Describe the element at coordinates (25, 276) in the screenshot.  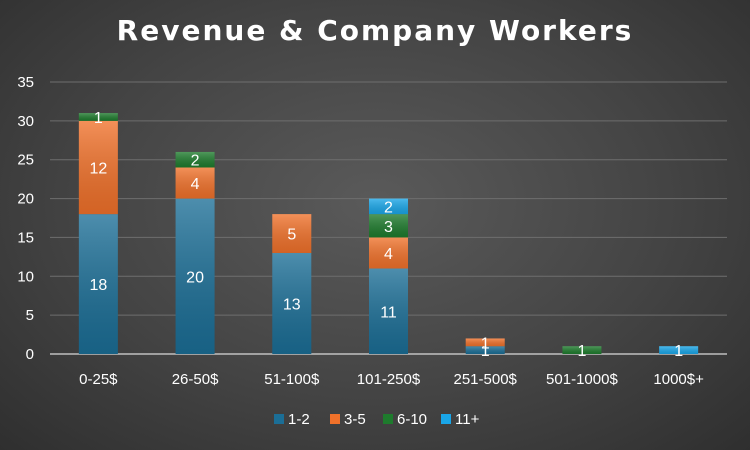
I see `y-tick-label: 10` at that location.